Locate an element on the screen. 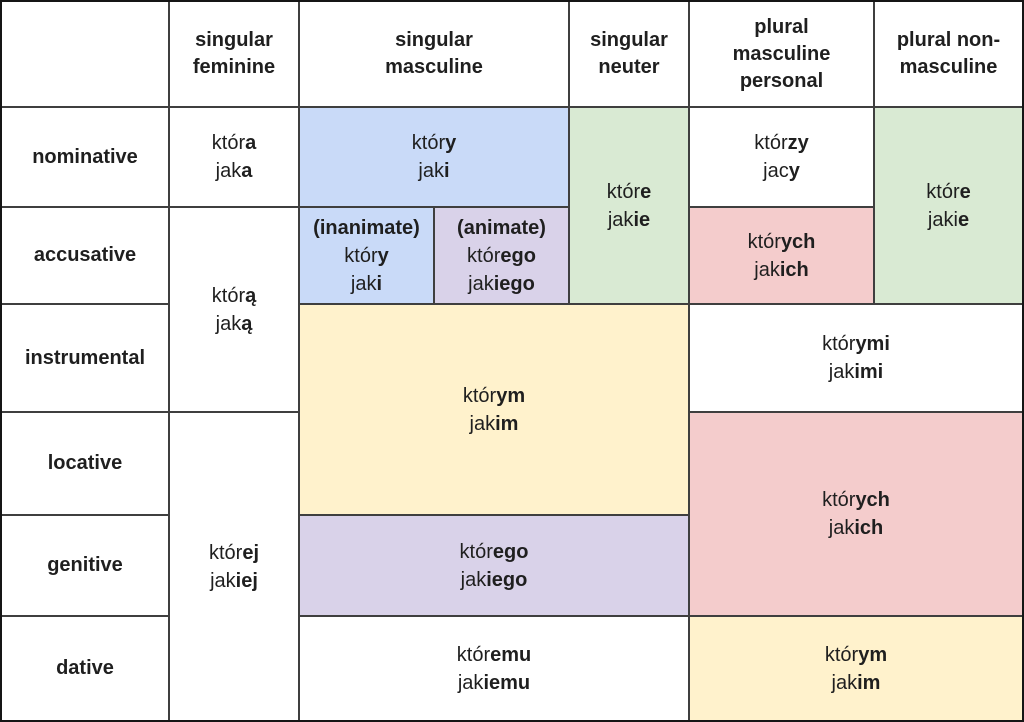 The width and height of the screenshot is (1024, 722). declension-word: (animate) is located at coordinates (501, 227).